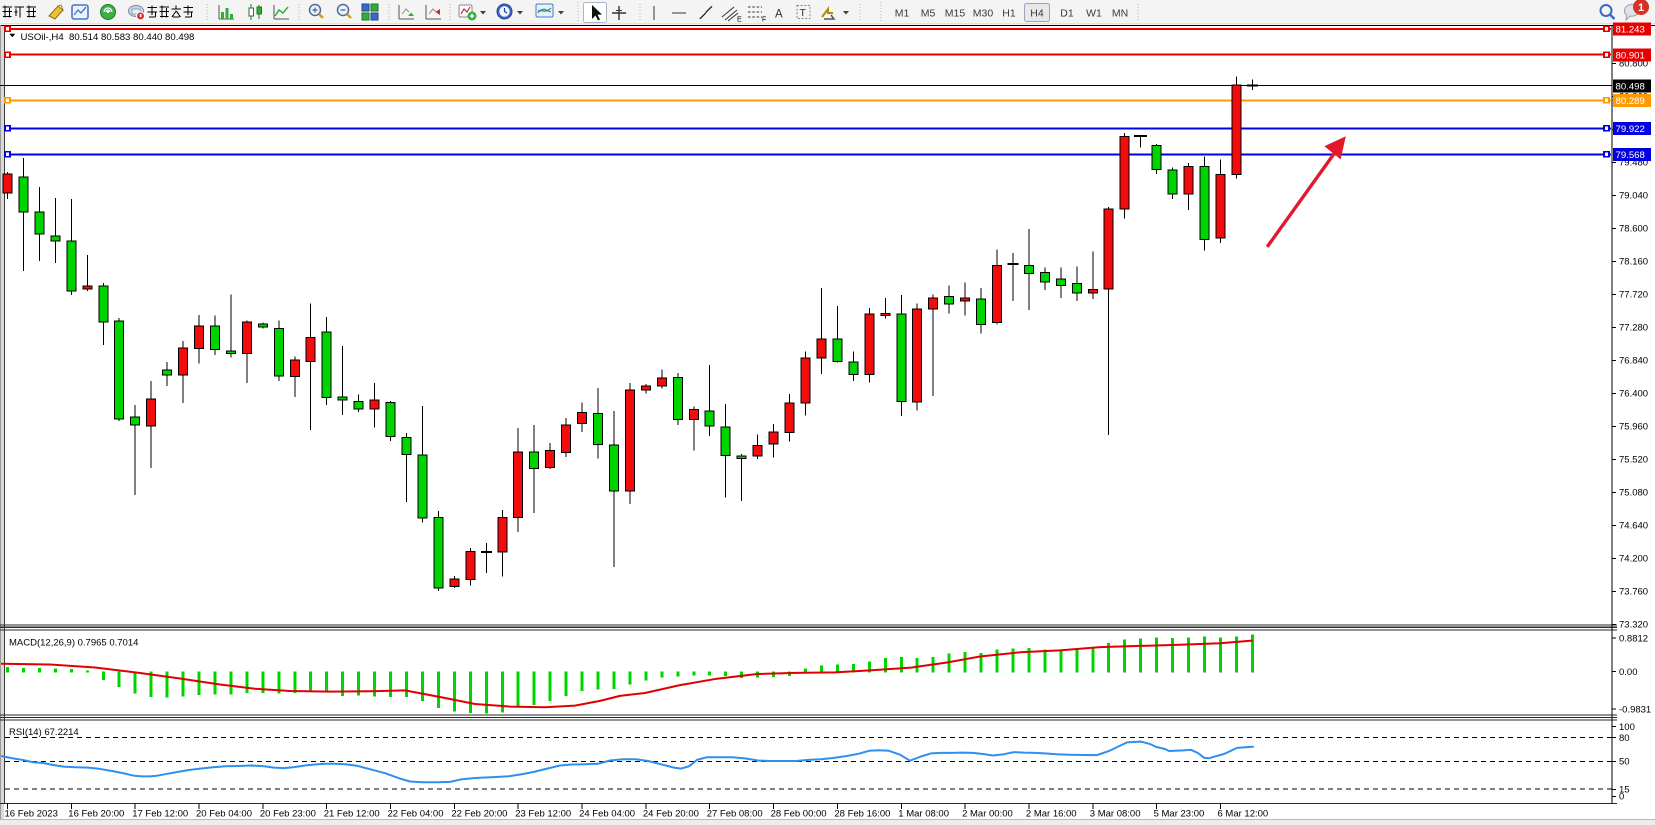 The image size is (1655, 825). What do you see at coordinates (1009, 14) in the screenshot?
I see `svg-text: H1` at bounding box center [1009, 14].